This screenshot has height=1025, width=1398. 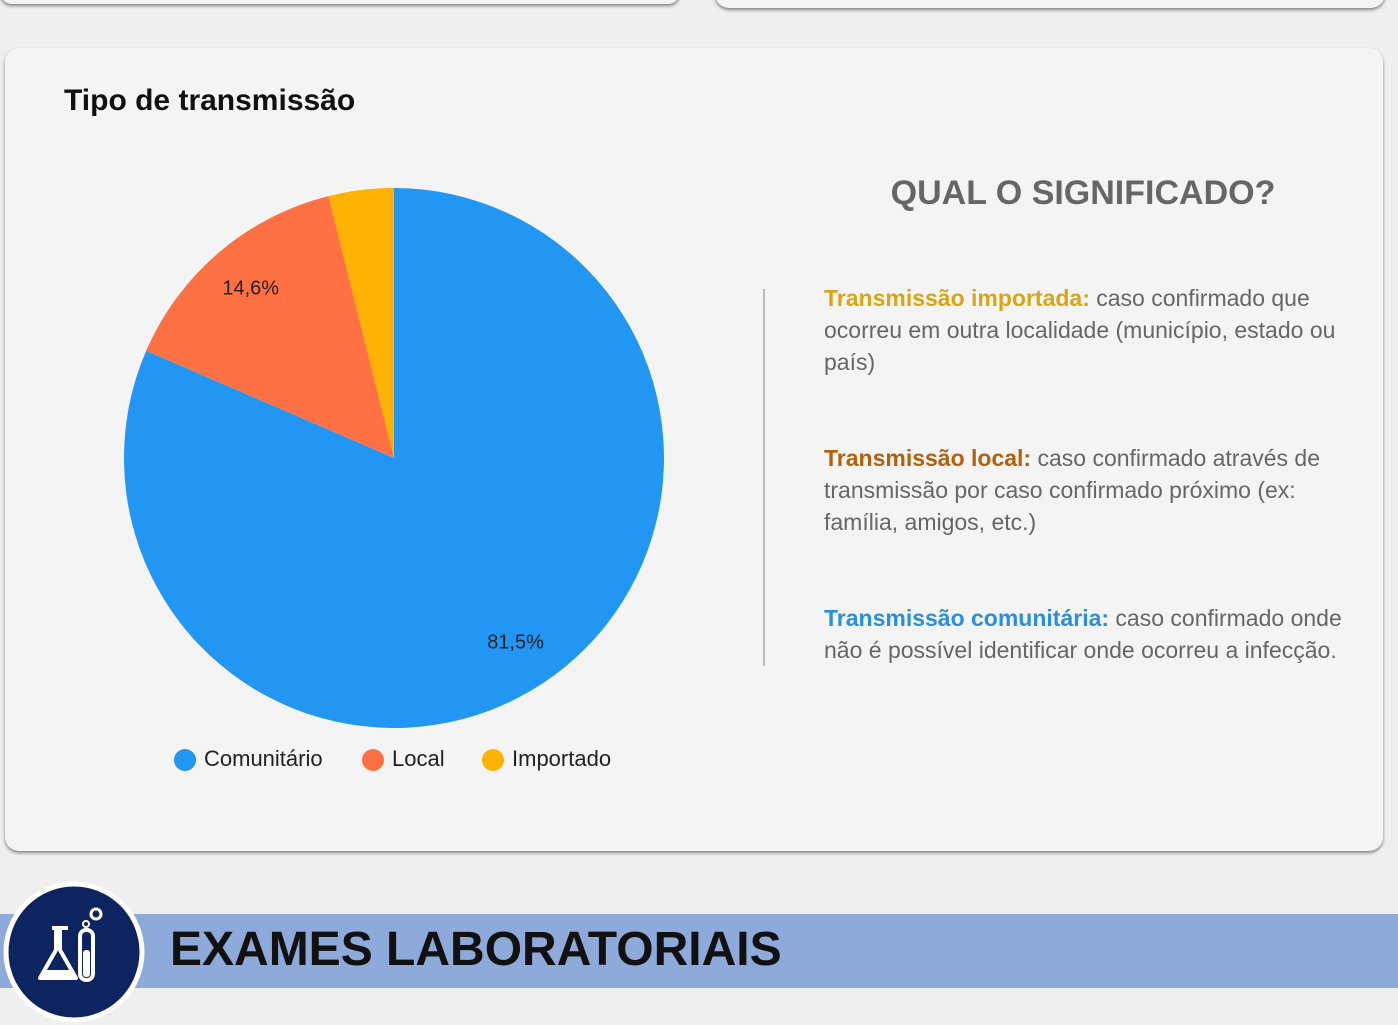 What do you see at coordinates (967, 618) in the screenshot?
I see `term: Transmissão comunitária:` at bounding box center [967, 618].